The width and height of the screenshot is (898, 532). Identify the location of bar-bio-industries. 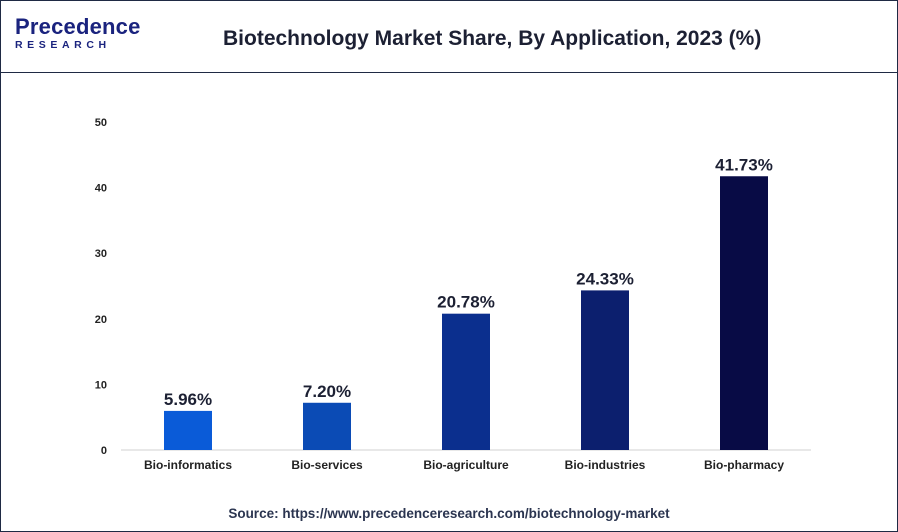
(605, 370).